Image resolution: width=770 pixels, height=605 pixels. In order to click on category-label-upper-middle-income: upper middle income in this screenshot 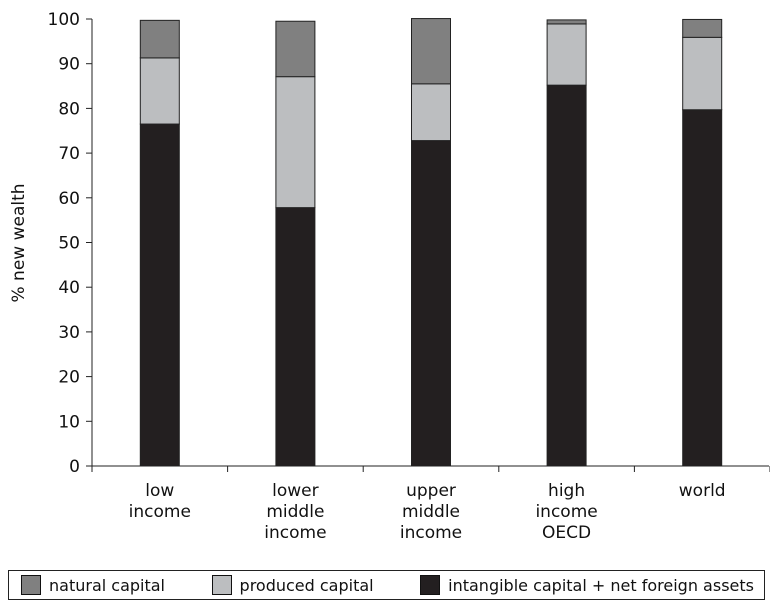, I will do `click(431, 512)`.